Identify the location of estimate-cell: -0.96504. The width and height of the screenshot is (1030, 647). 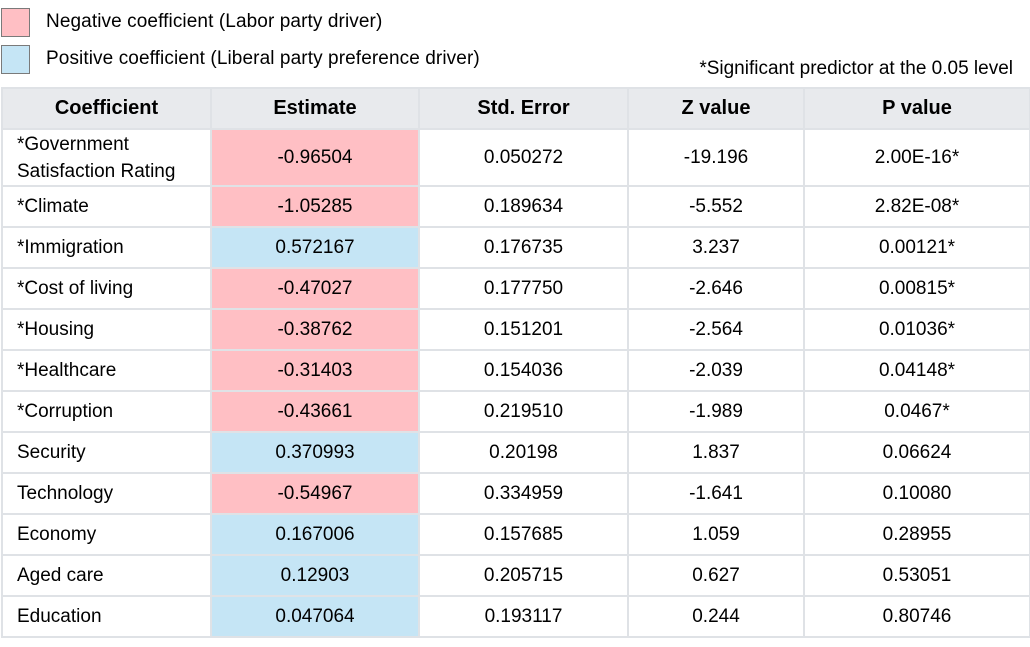
(315, 157).